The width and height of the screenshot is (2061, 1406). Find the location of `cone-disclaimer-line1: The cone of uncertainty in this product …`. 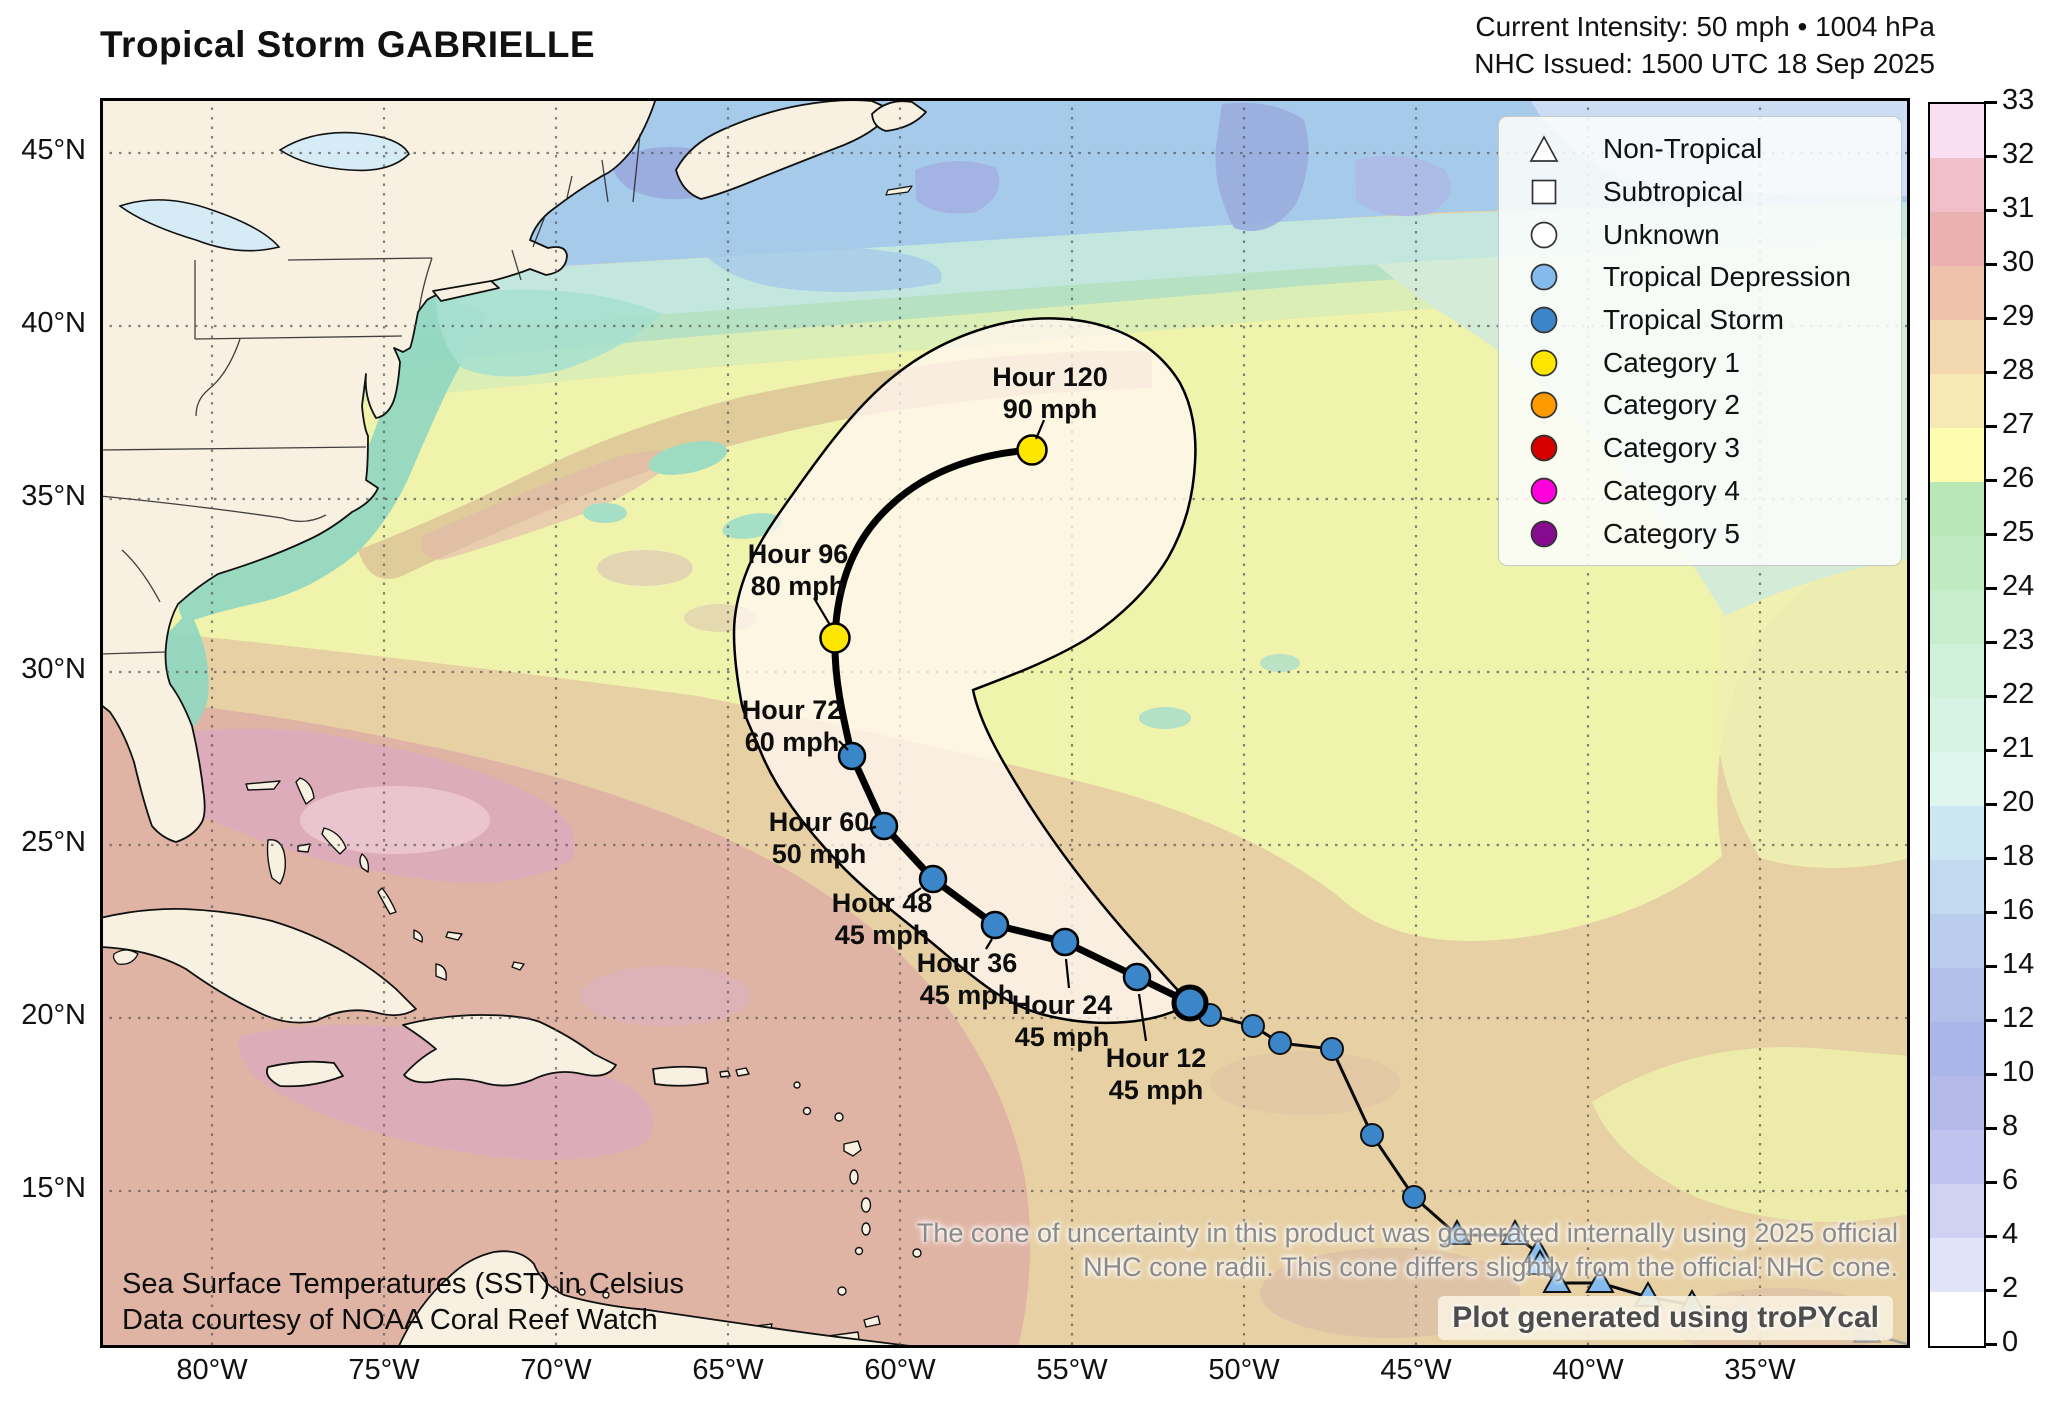

cone-disclaimer-line1: The cone of uncertainty in this product … is located at coordinates (1407, 1233).